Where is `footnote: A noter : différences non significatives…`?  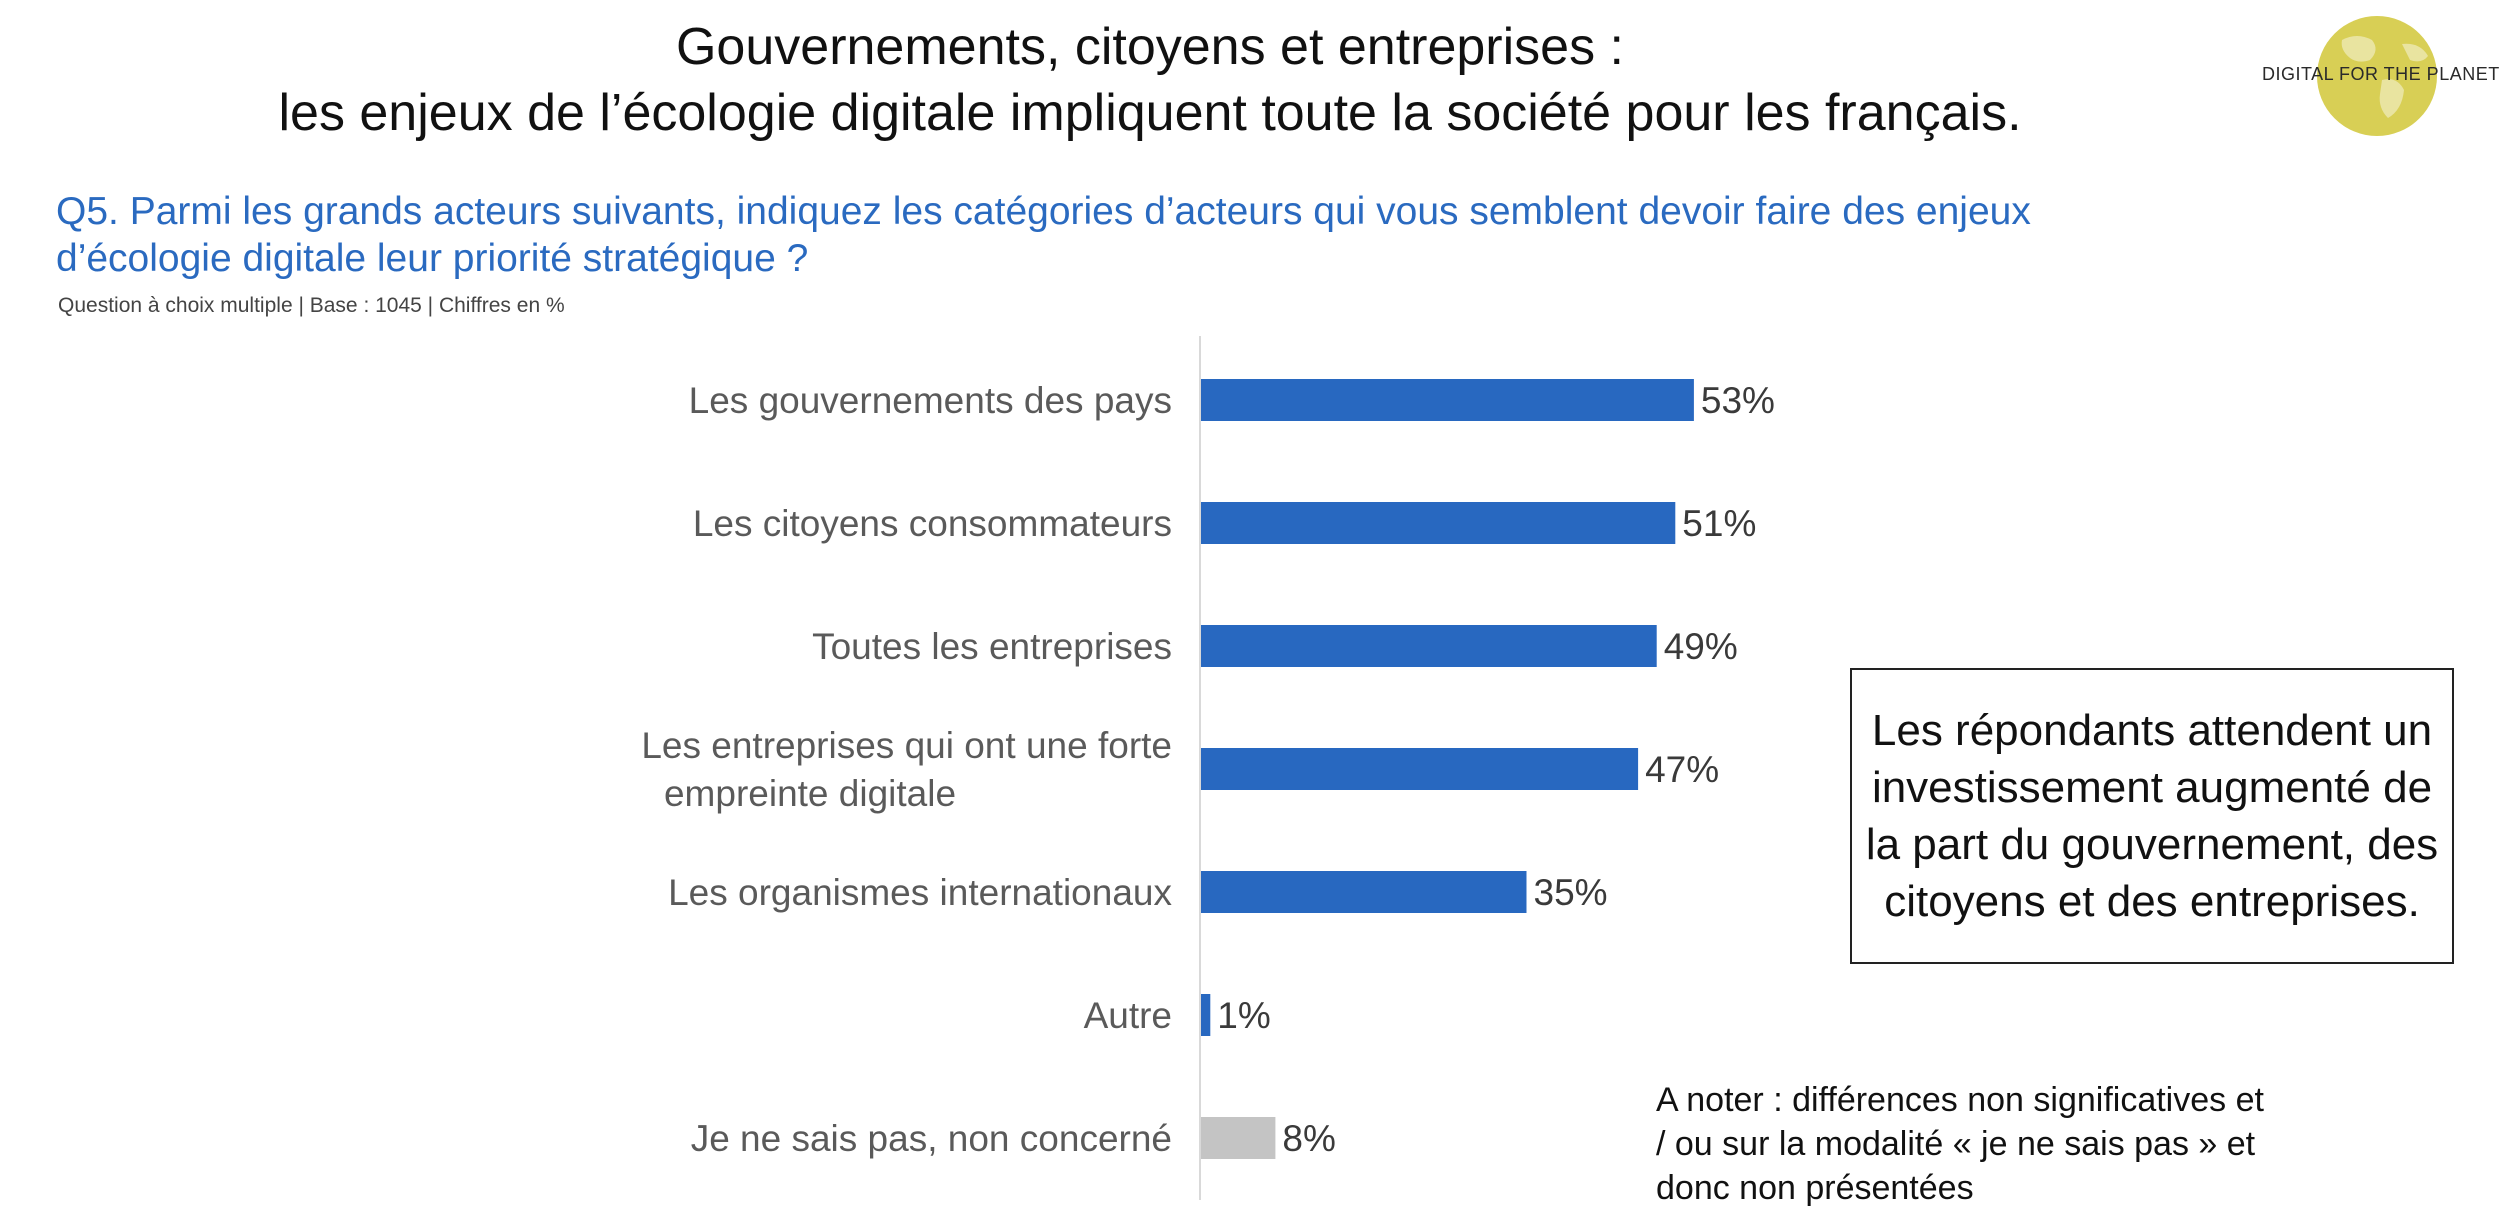 footnote: A noter : différences non significatives… is located at coordinates (1960, 1144).